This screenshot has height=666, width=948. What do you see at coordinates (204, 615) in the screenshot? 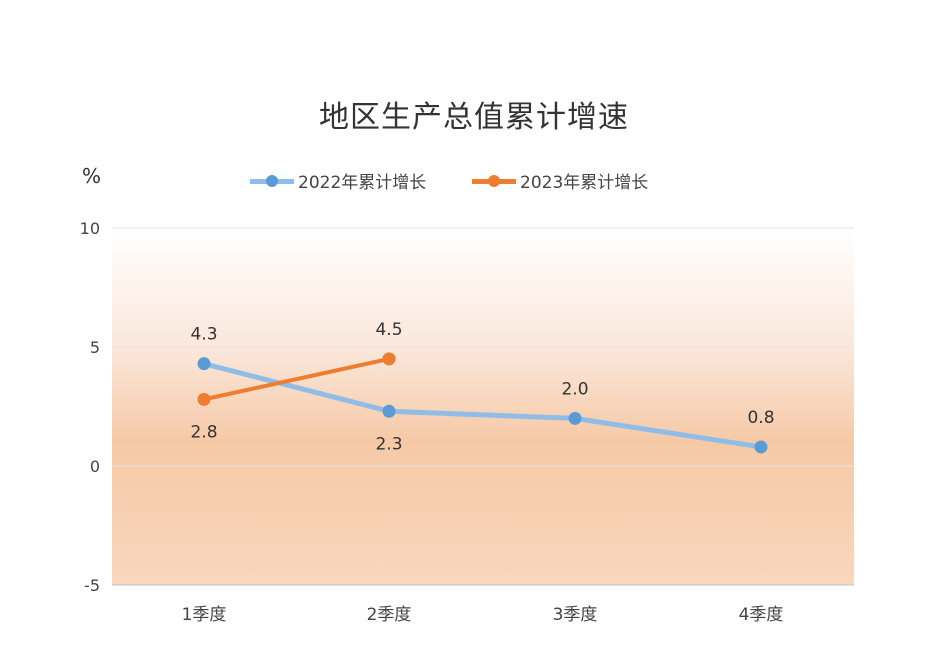
I see `x-tick-label: 1季度` at bounding box center [204, 615].